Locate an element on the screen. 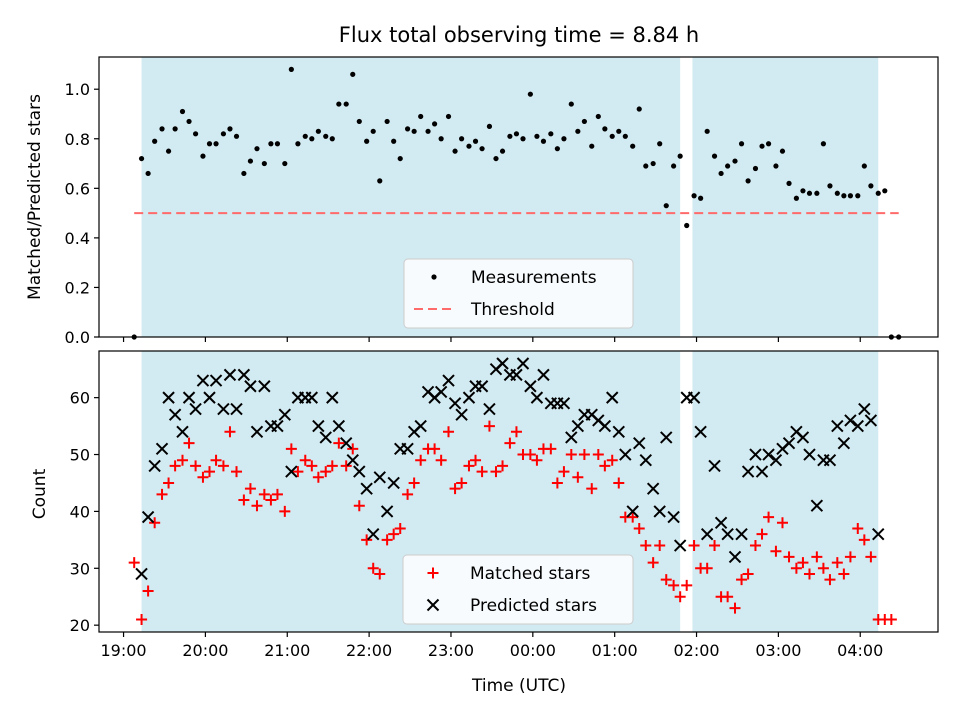 The height and width of the screenshot is (720, 960). x-tick-label: 02:00 is located at coordinates (696, 650).